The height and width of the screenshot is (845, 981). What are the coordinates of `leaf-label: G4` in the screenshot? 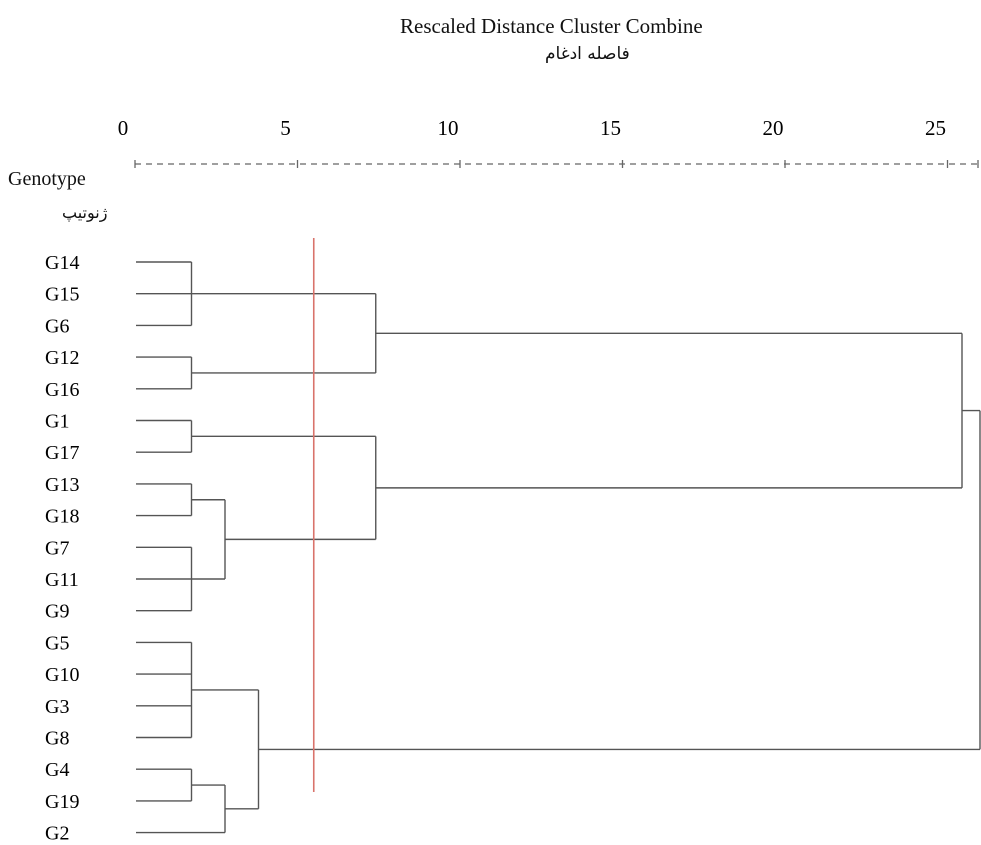 It's located at (57, 770).